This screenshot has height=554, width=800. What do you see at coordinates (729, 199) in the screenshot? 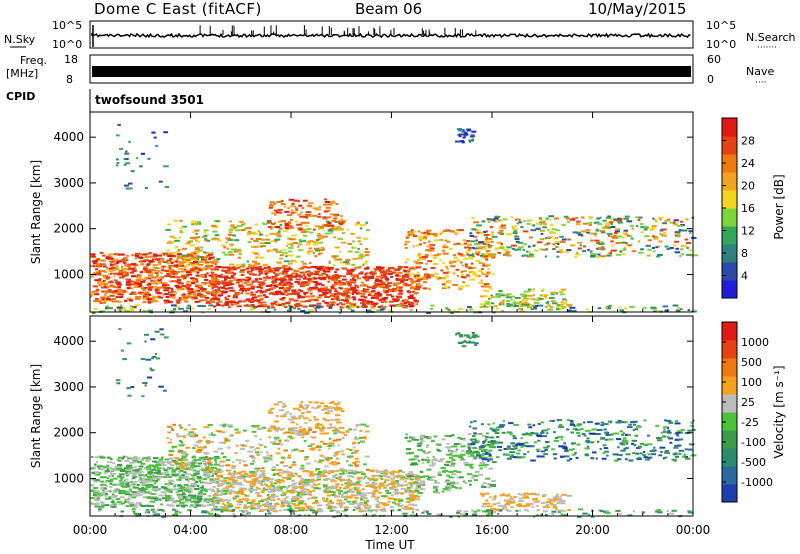
I see `colorbar-segment` at bounding box center [729, 199].